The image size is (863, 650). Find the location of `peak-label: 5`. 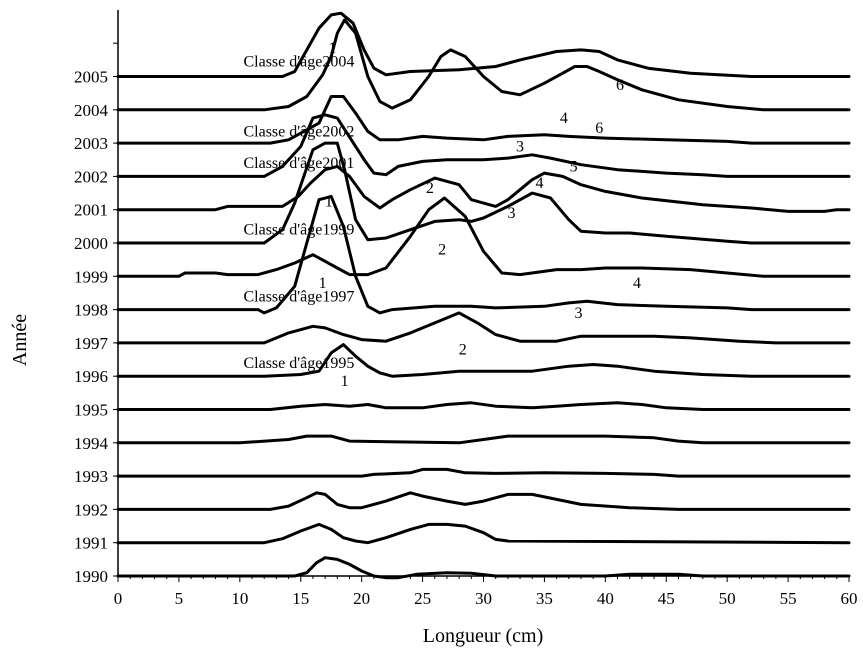

peak-label: 5 is located at coordinates (574, 166).